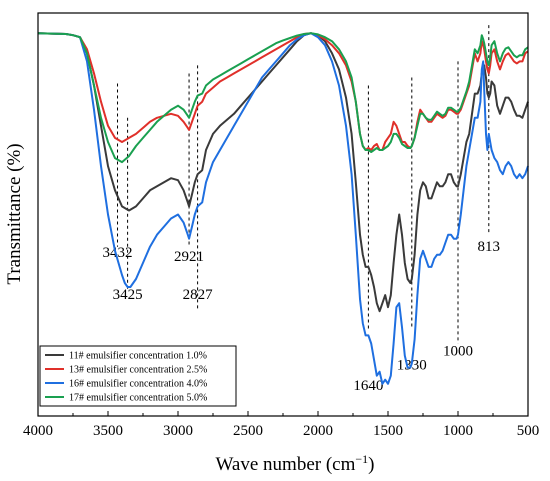  What do you see at coordinates (286, 464) in the screenshot?
I see `x-axis-title-main: Wave number (cm` at bounding box center [286, 464].